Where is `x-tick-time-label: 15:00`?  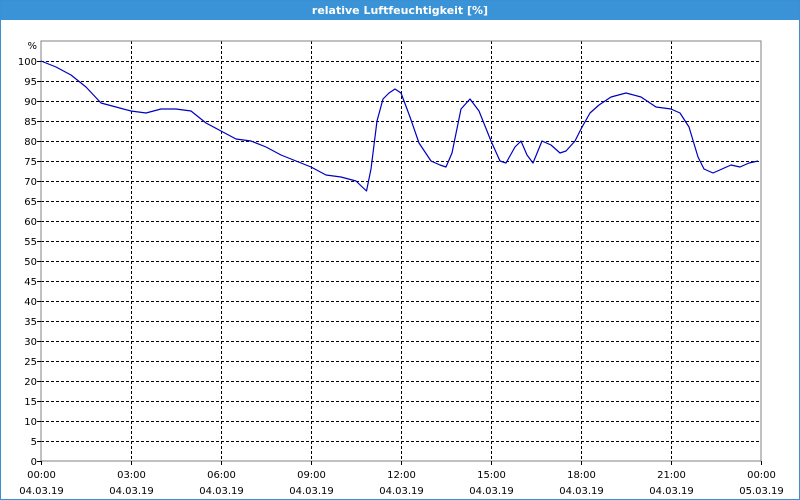
x-tick-time-label: 15:00 is located at coordinates (491, 475).